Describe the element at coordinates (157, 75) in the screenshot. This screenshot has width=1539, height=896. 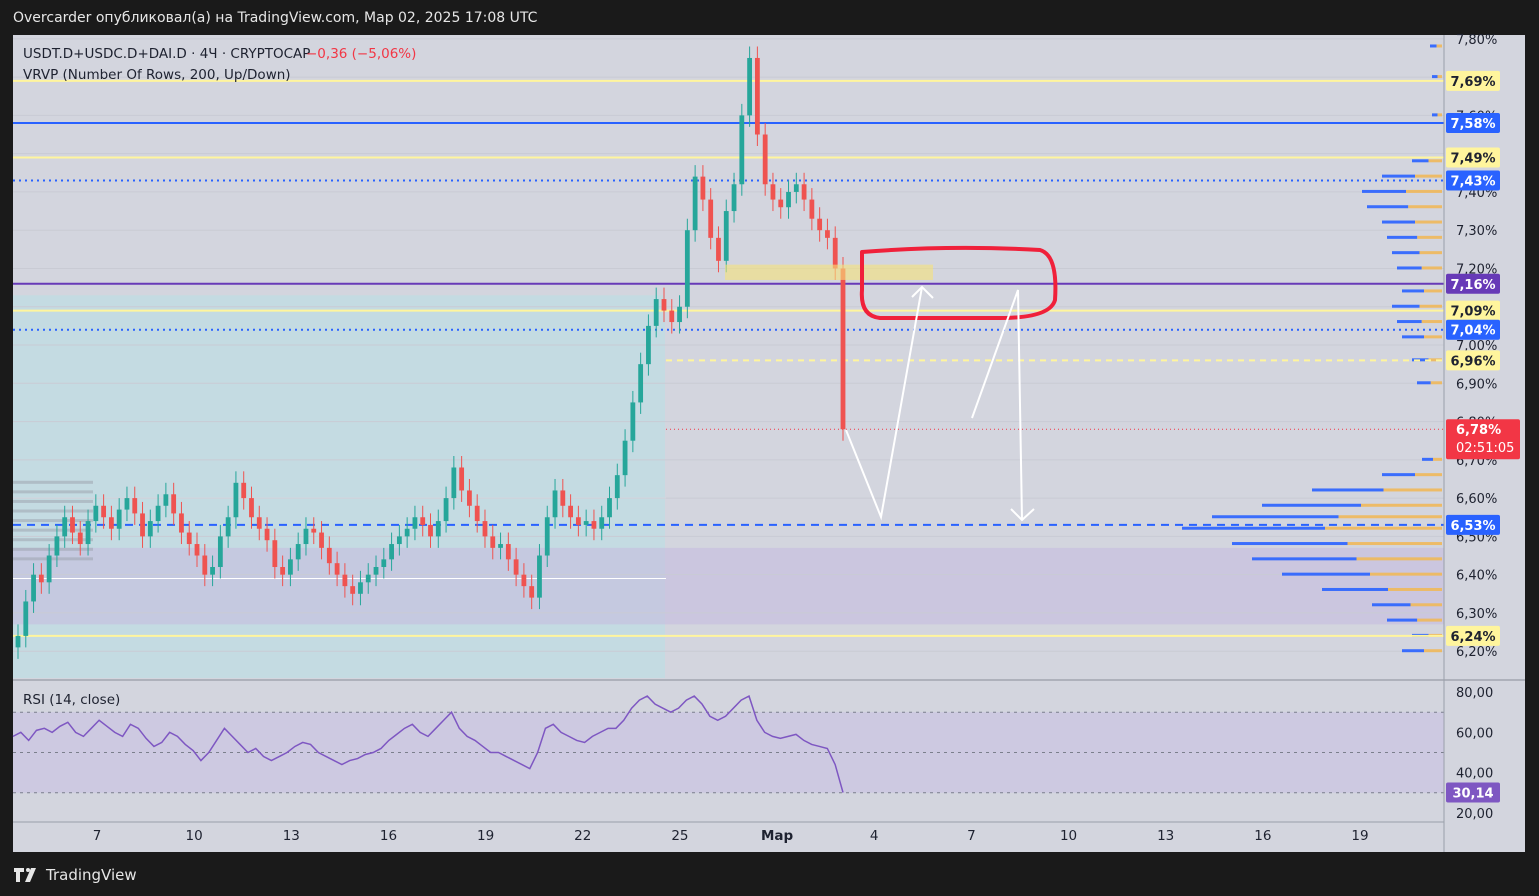
I see `legend-vrvp: VRVP (Number Of Rows, 200, Up/Down)` at that location.